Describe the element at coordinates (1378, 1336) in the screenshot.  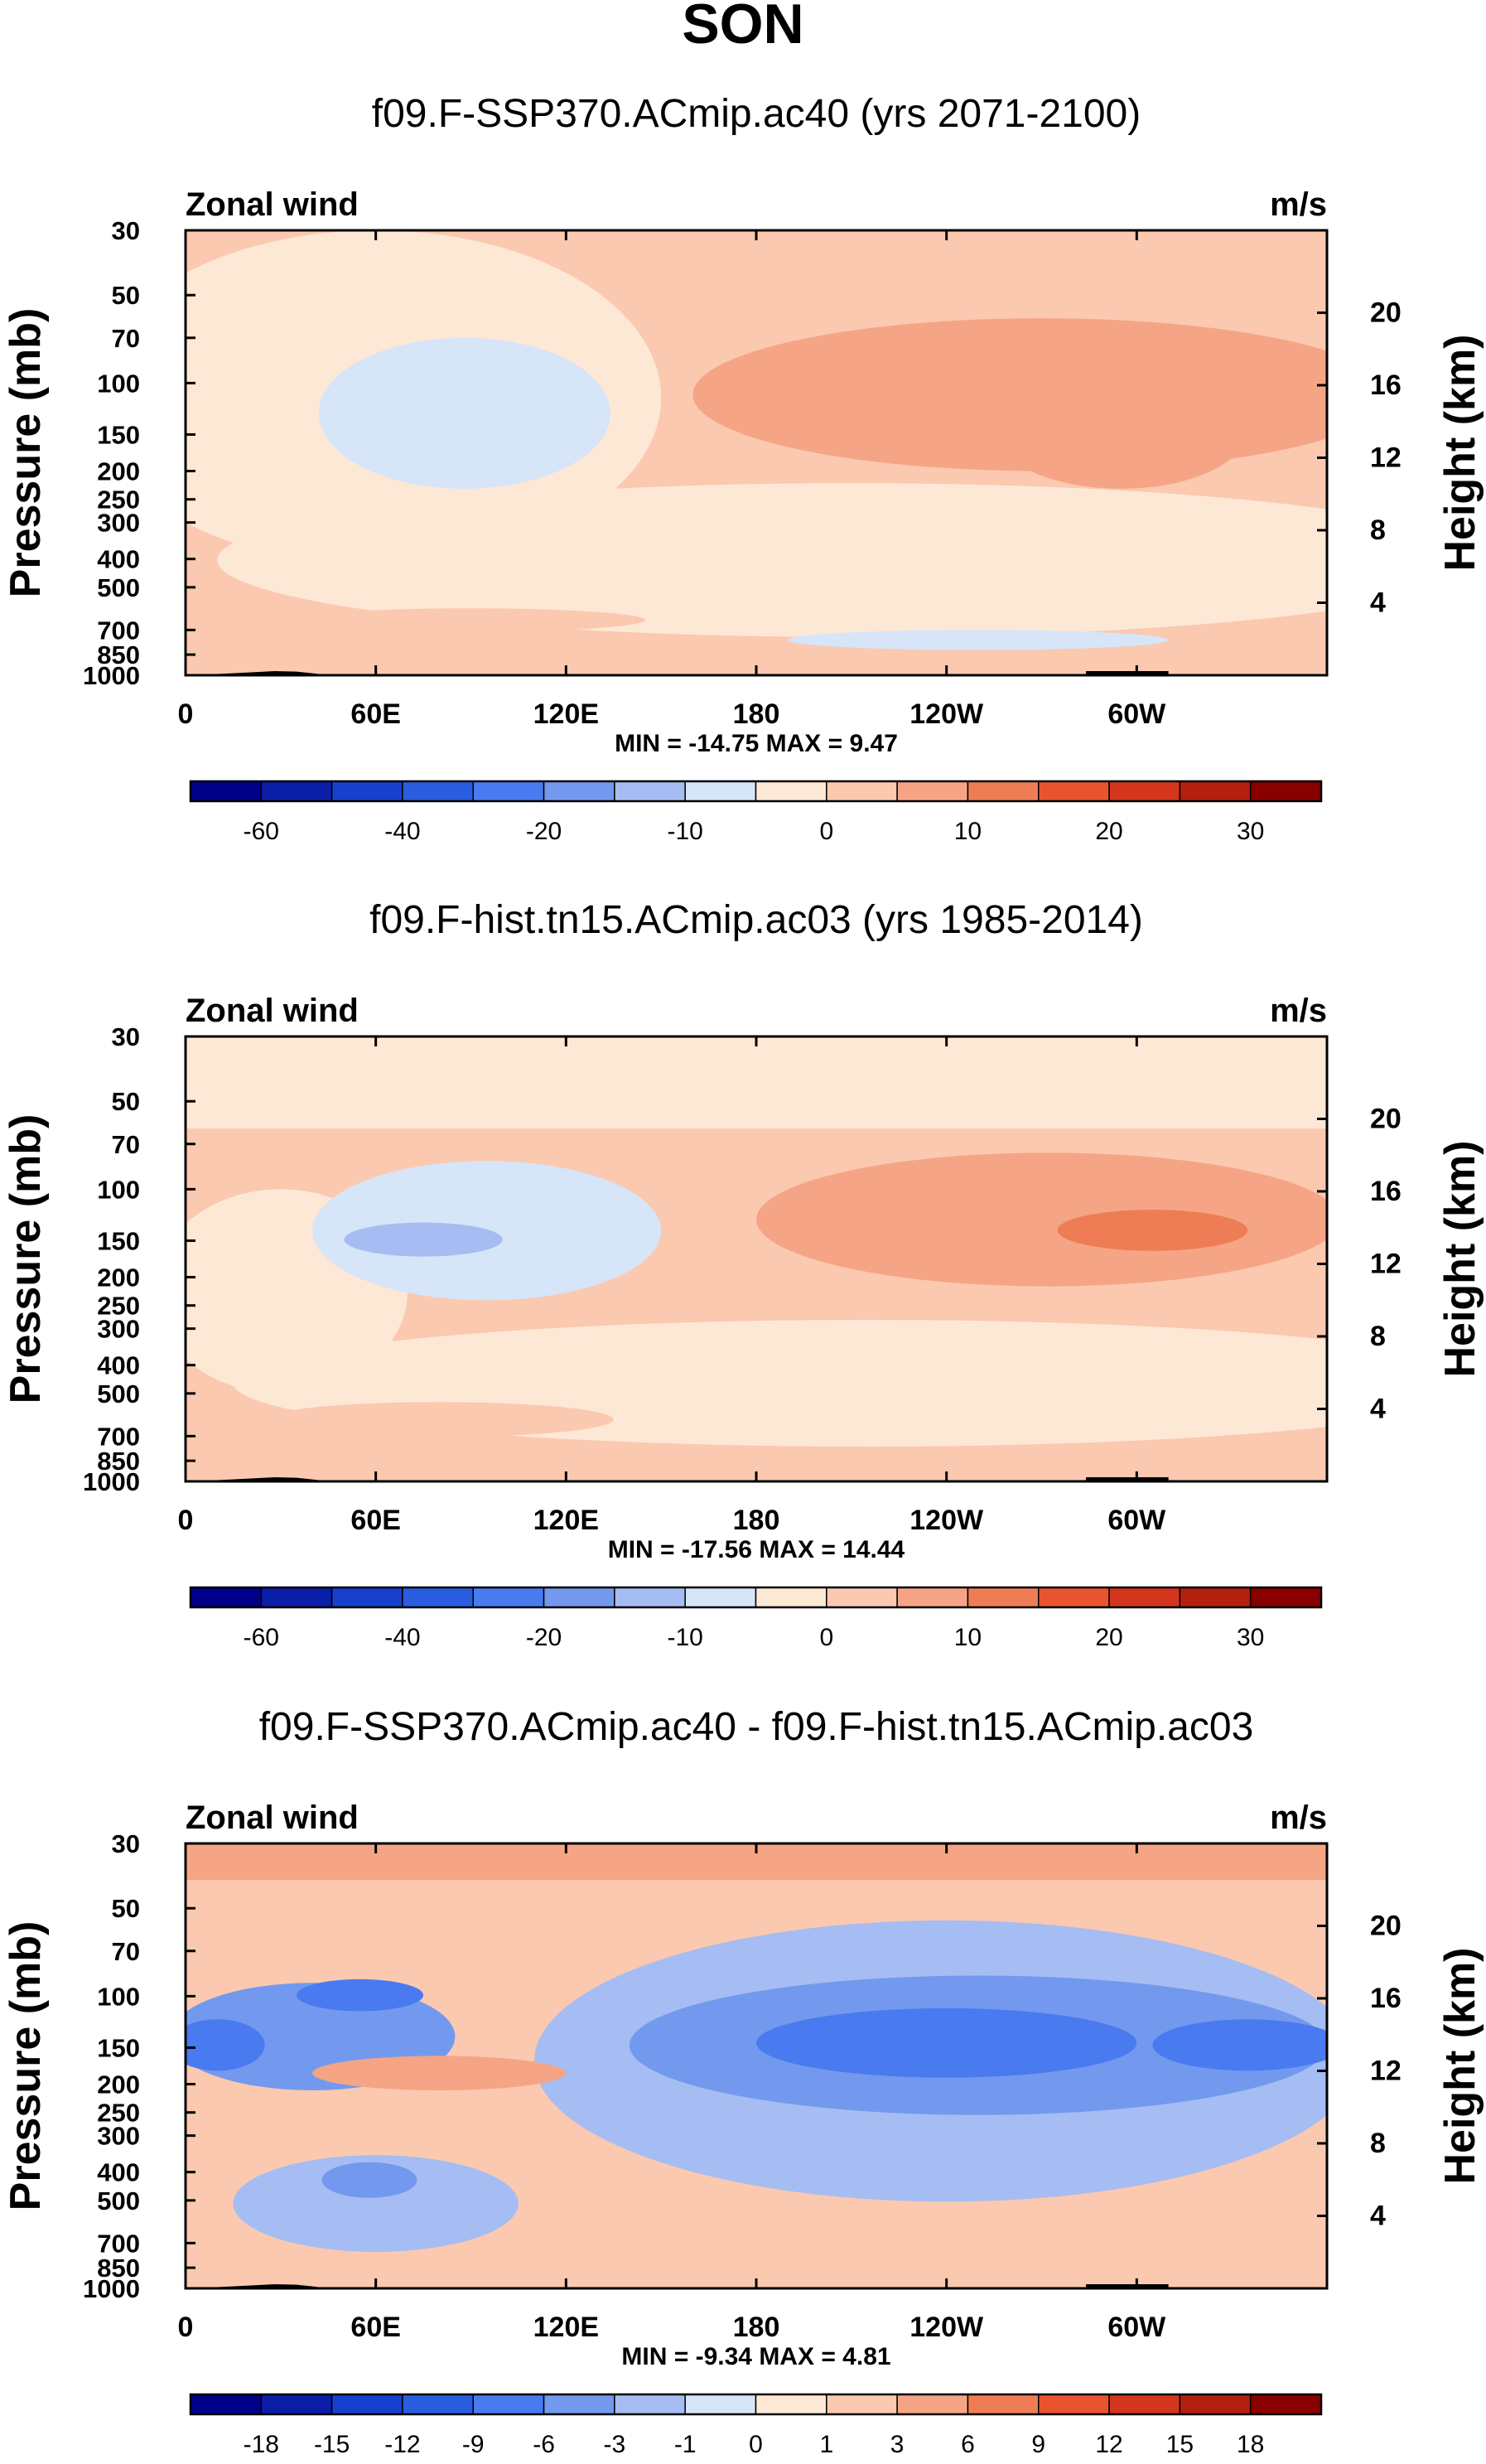
I see `chart-2-ytick-right-label-1: 8` at that location.